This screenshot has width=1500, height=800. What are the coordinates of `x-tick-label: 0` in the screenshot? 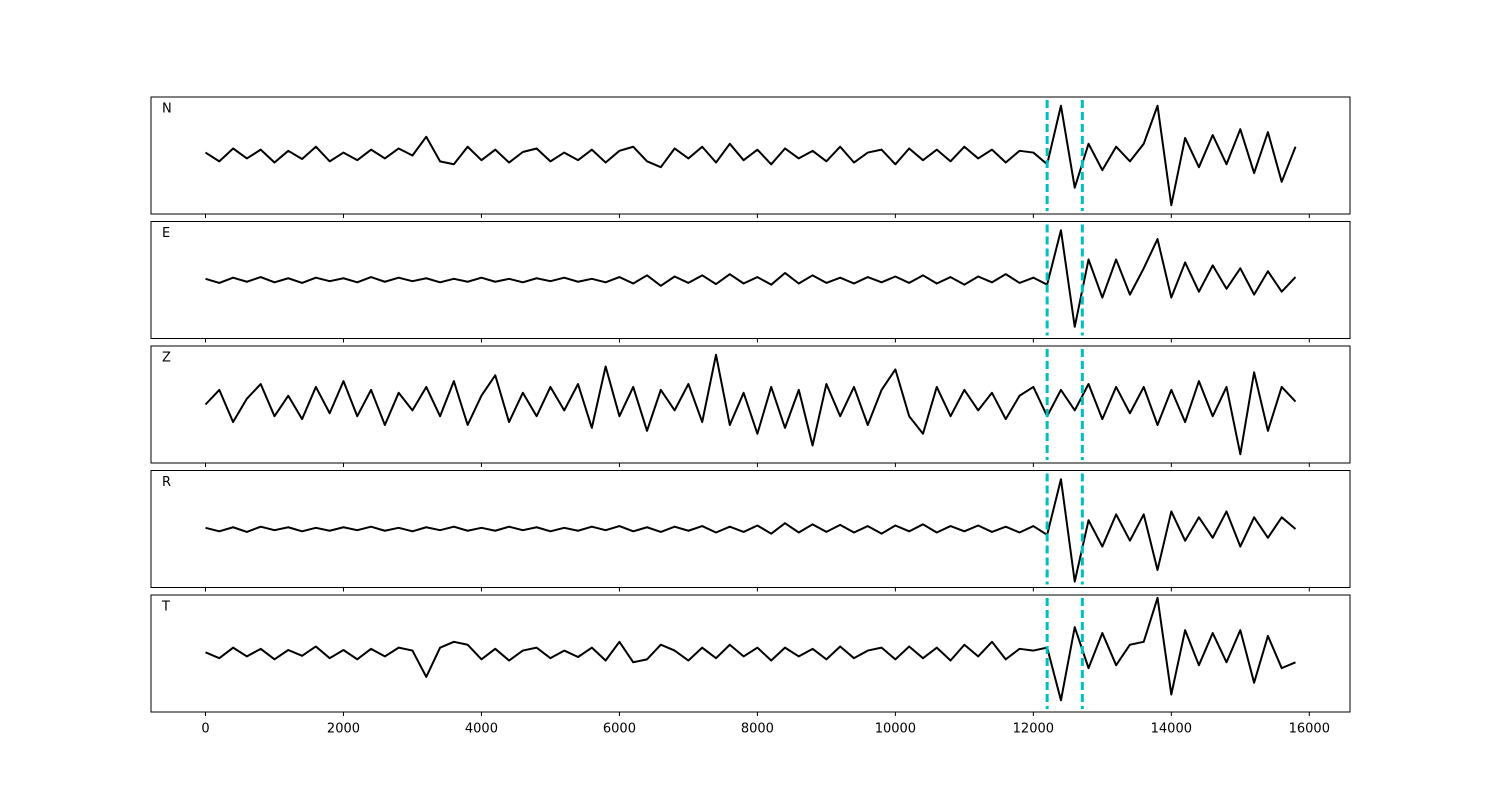 It's located at (205, 729).